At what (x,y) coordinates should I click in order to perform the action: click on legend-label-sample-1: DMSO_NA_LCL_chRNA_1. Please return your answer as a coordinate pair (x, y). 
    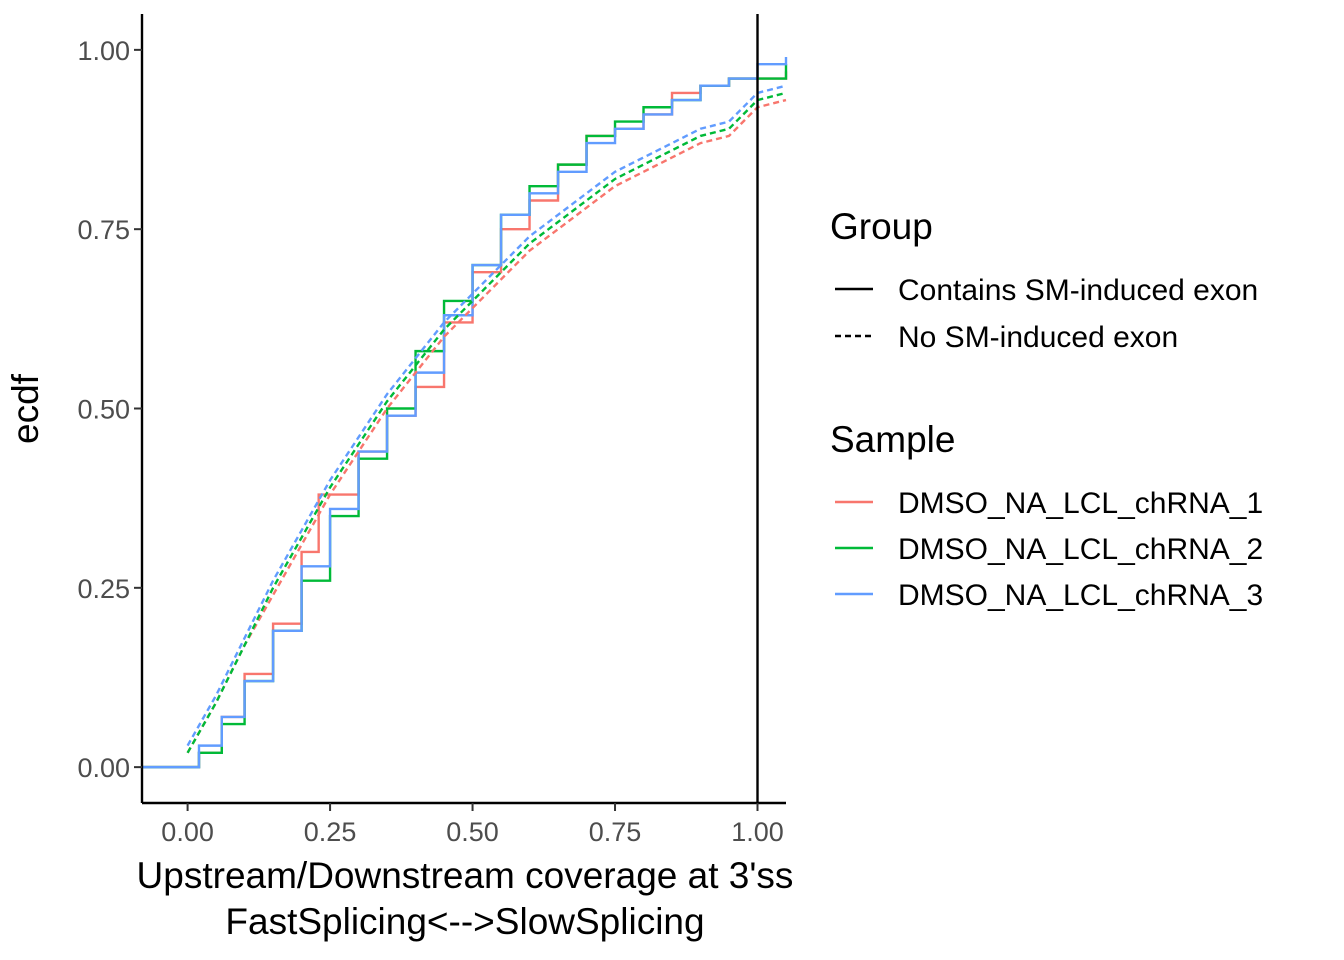
    Looking at the image, I should click on (1080, 503).